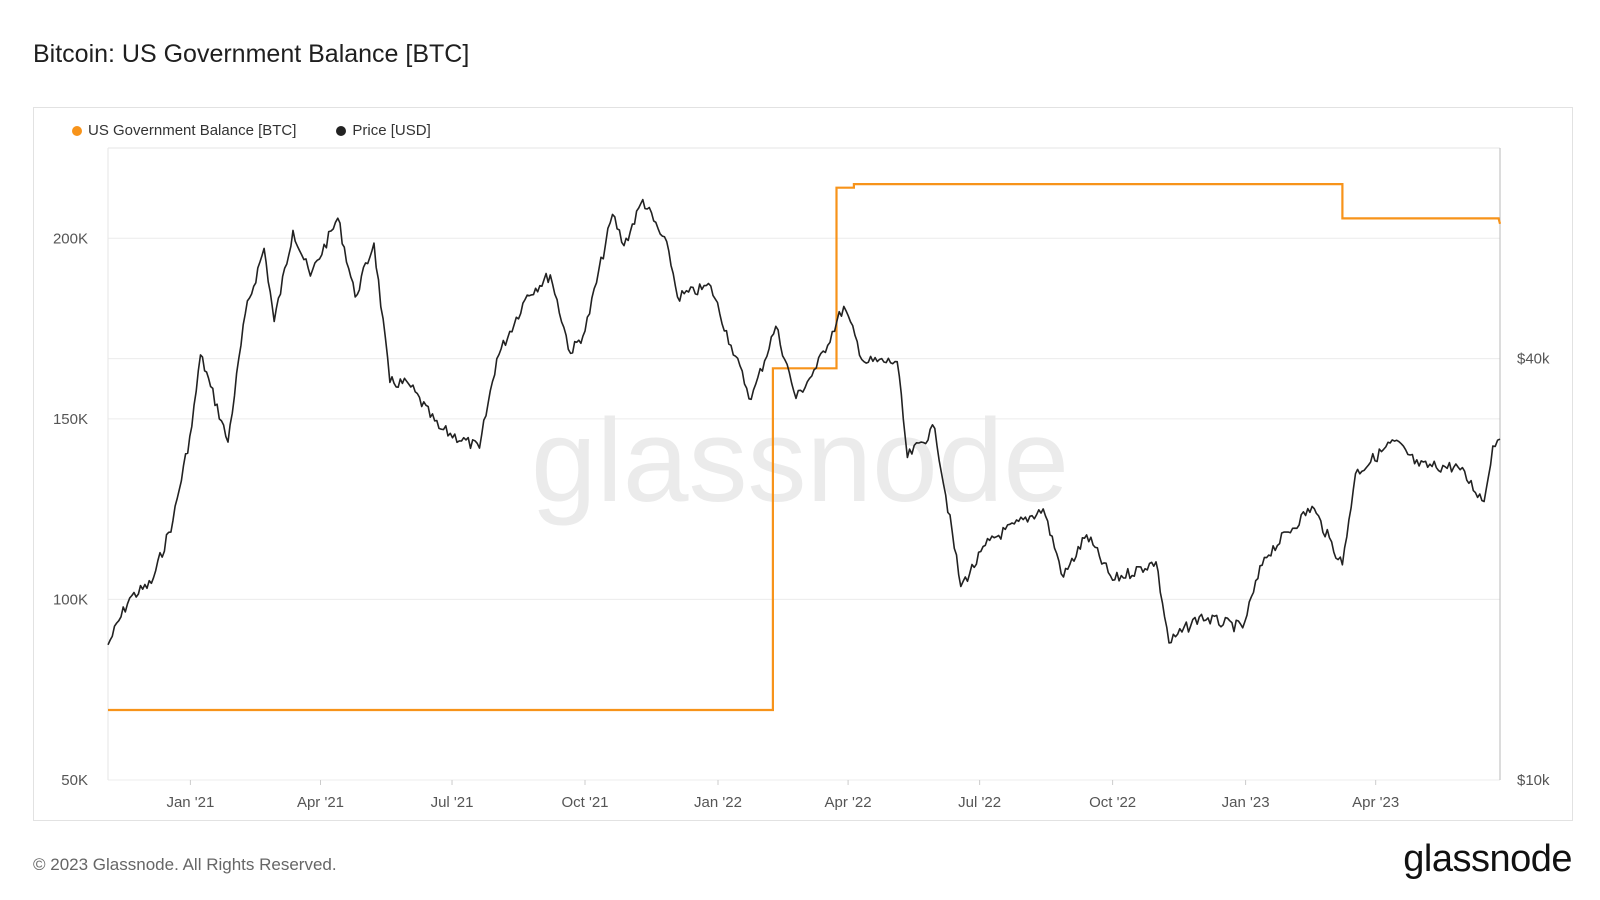  What do you see at coordinates (1112, 802) in the screenshot?
I see `x-tick-label: Oct '22` at bounding box center [1112, 802].